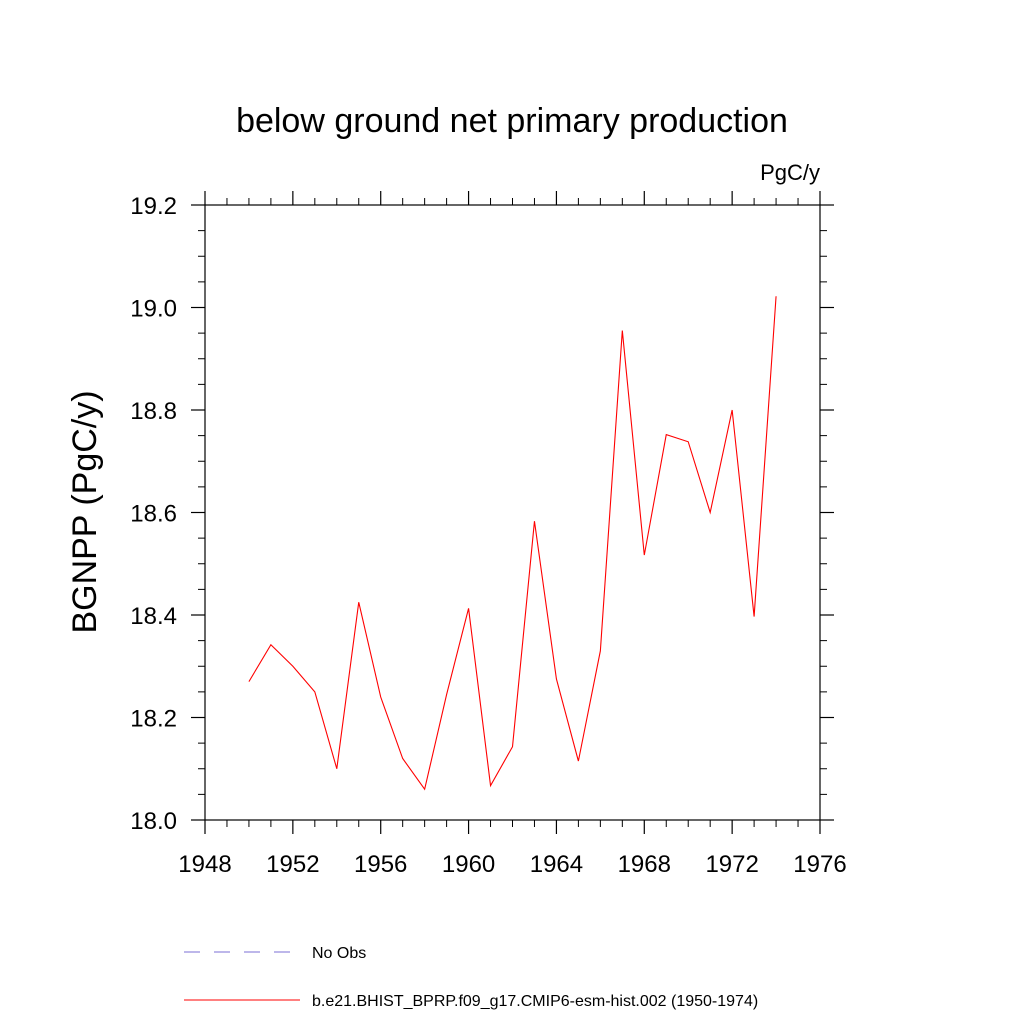 The width and height of the screenshot is (1024, 1024). What do you see at coordinates (153, 719) in the screenshot?
I see `y-tick-label: 18.2` at bounding box center [153, 719].